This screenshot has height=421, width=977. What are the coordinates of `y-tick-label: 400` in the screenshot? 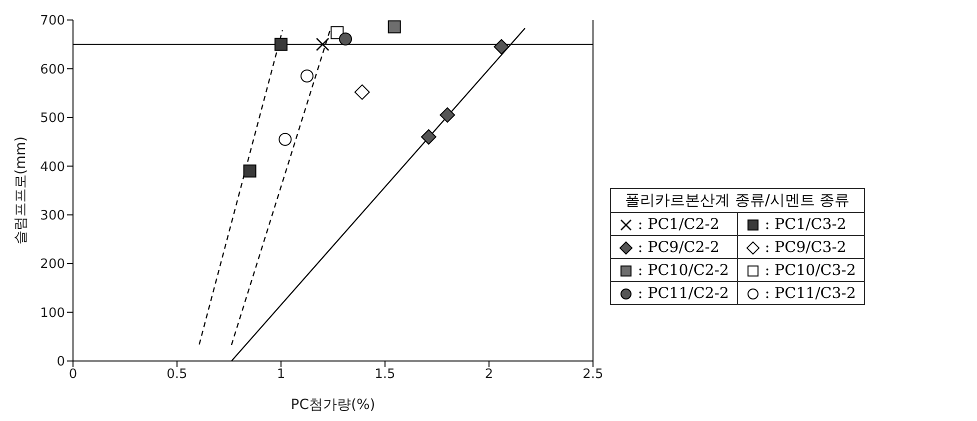 It's located at (52, 167).